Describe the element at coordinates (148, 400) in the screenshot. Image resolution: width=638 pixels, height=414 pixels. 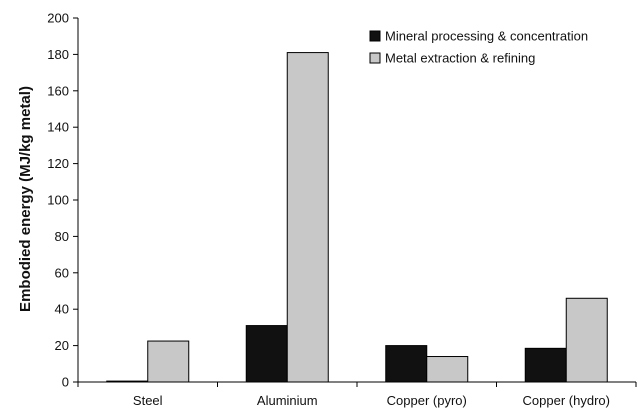
I see `x-tick-label: Steel` at that location.